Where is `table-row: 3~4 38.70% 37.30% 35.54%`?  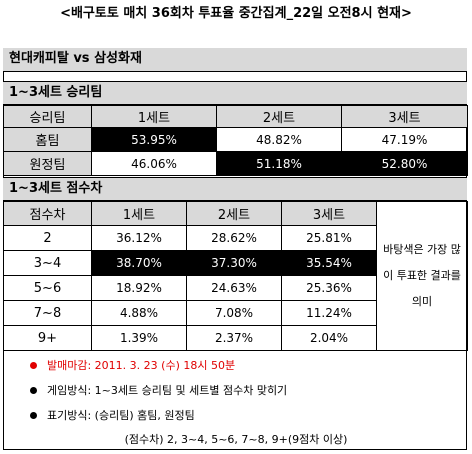 table-row: 3~4 38.70% 37.30% 35.54% is located at coordinates (235, 263).